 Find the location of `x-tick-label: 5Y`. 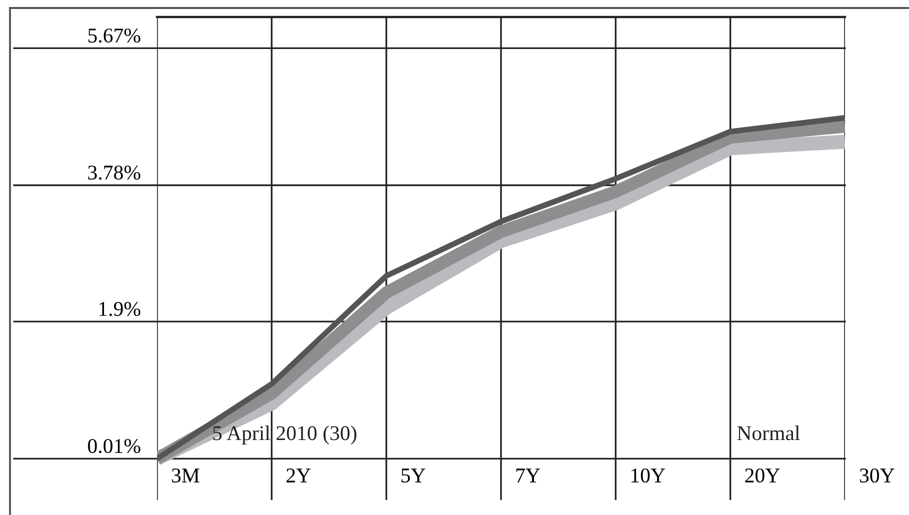

x-tick-label: 5Y is located at coordinates (414, 475).